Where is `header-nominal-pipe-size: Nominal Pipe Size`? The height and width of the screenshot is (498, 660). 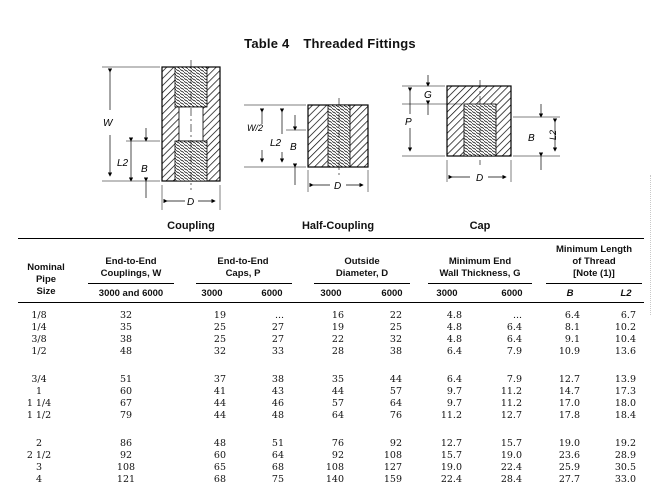
header-nominal-pipe-size: Nominal Pipe Size is located at coordinates (46, 280).